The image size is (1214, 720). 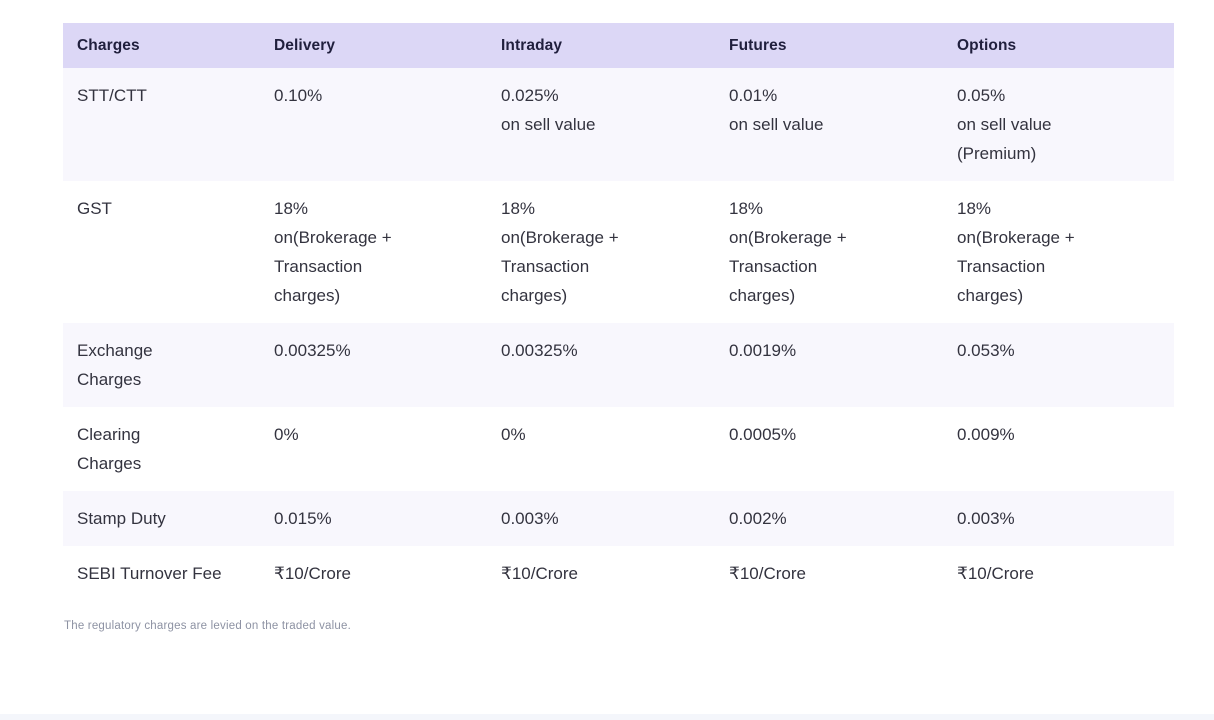 I want to click on table-cell: 0.10%, so click(x=298, y=95).